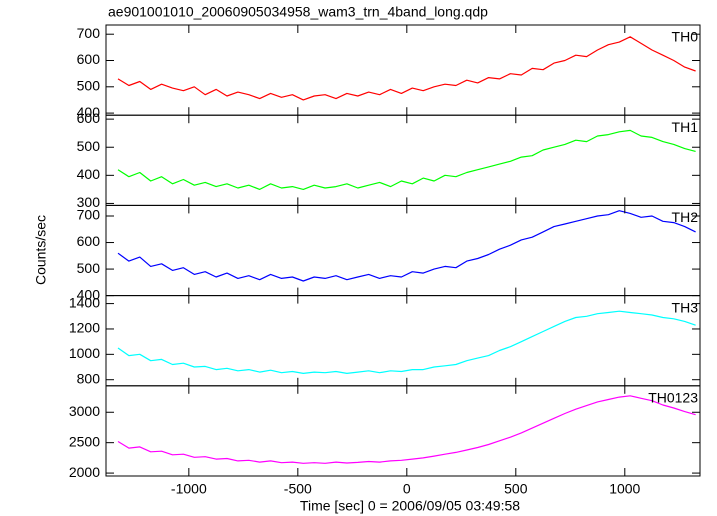 The image size is (717, 516). Describe the element at coordinates (84, 328) in the screenshot. I see `y-tick-label: 1200` at that location.